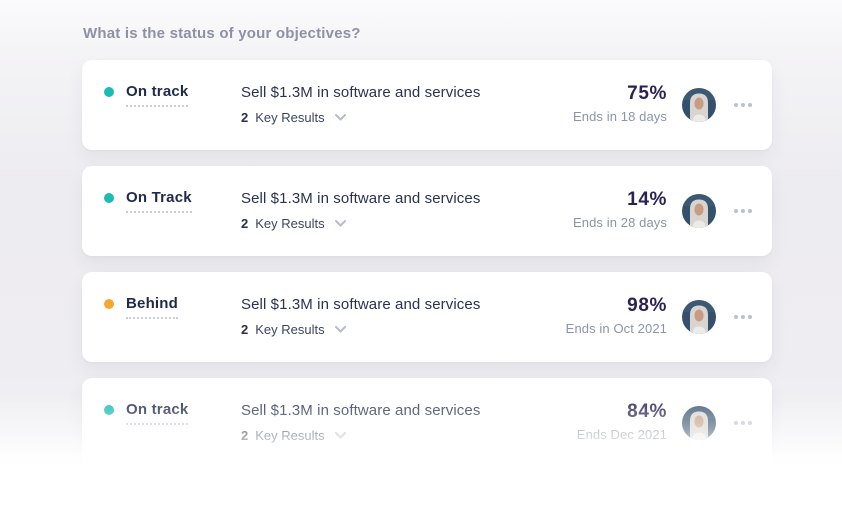 The image size is (842, 518). What do you see at coordinates (616, 315) in the screenshot?
I see `progress-metrics: 98% Ends in Oct 2021` at bounding box center [616, 315].